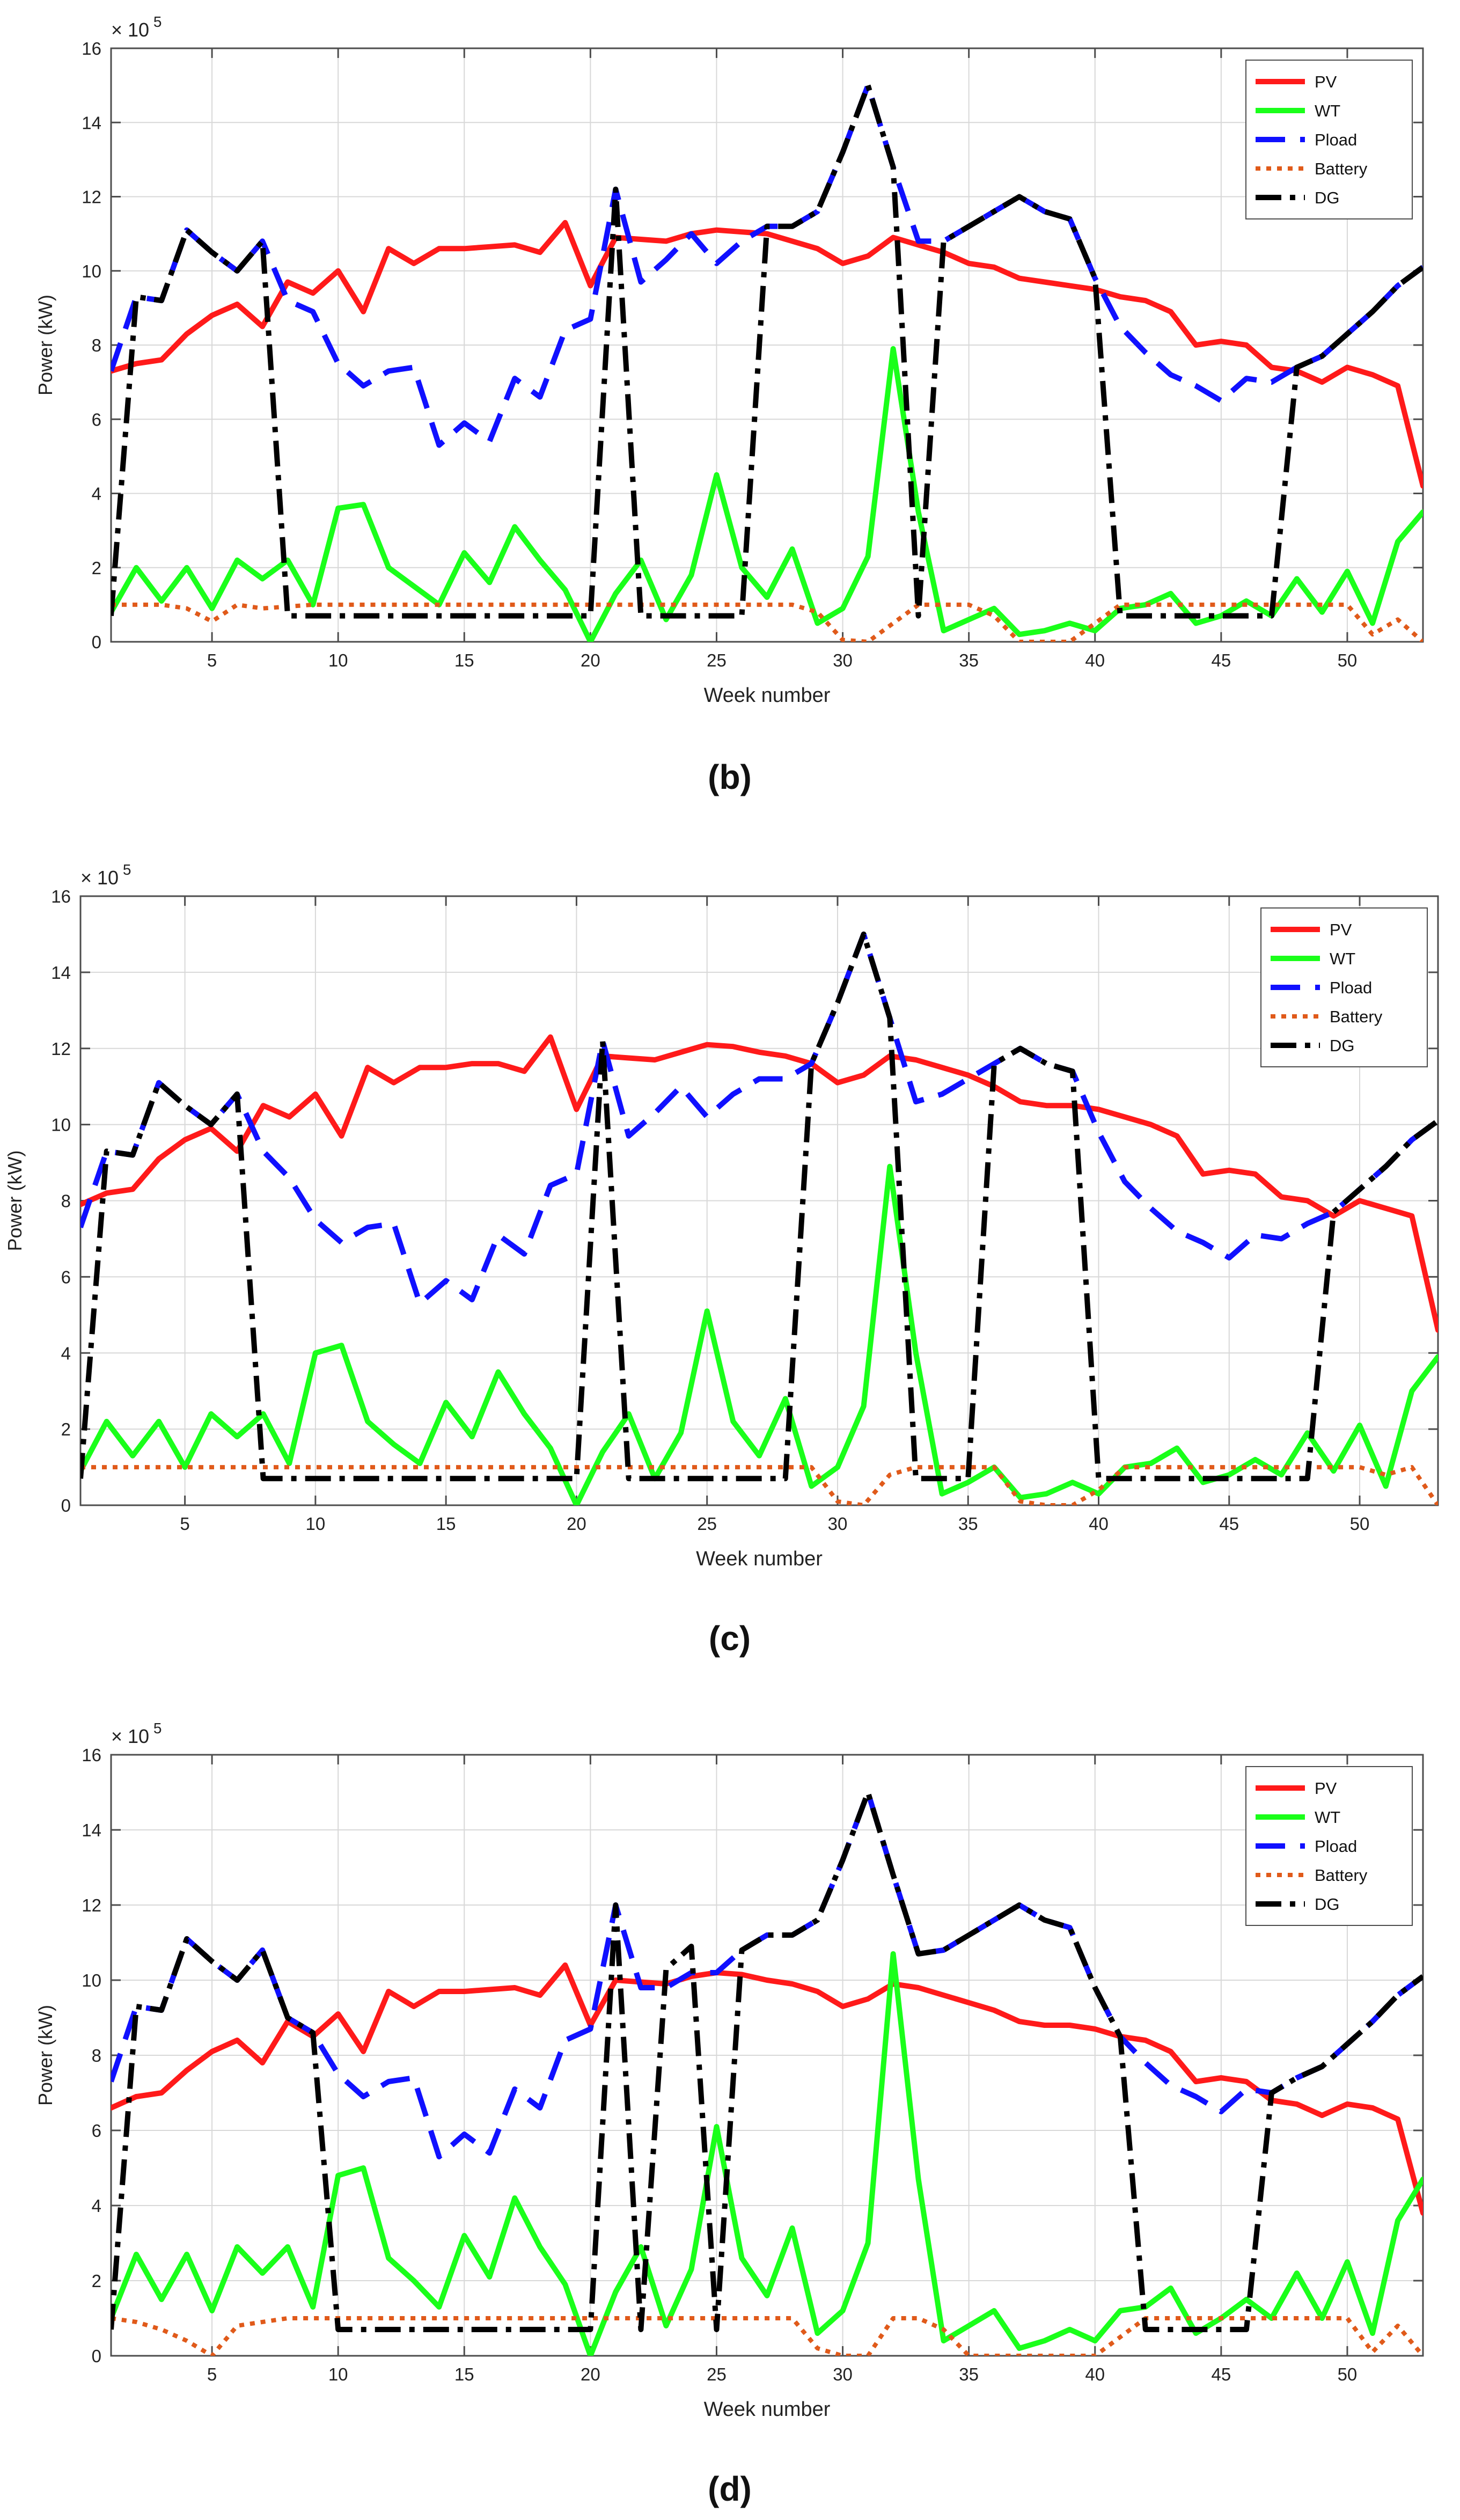  What do you see at coordinates (730, 2489) in the screenshot?
I see `panel-label: (d)` at bounding box center [730, 2489].